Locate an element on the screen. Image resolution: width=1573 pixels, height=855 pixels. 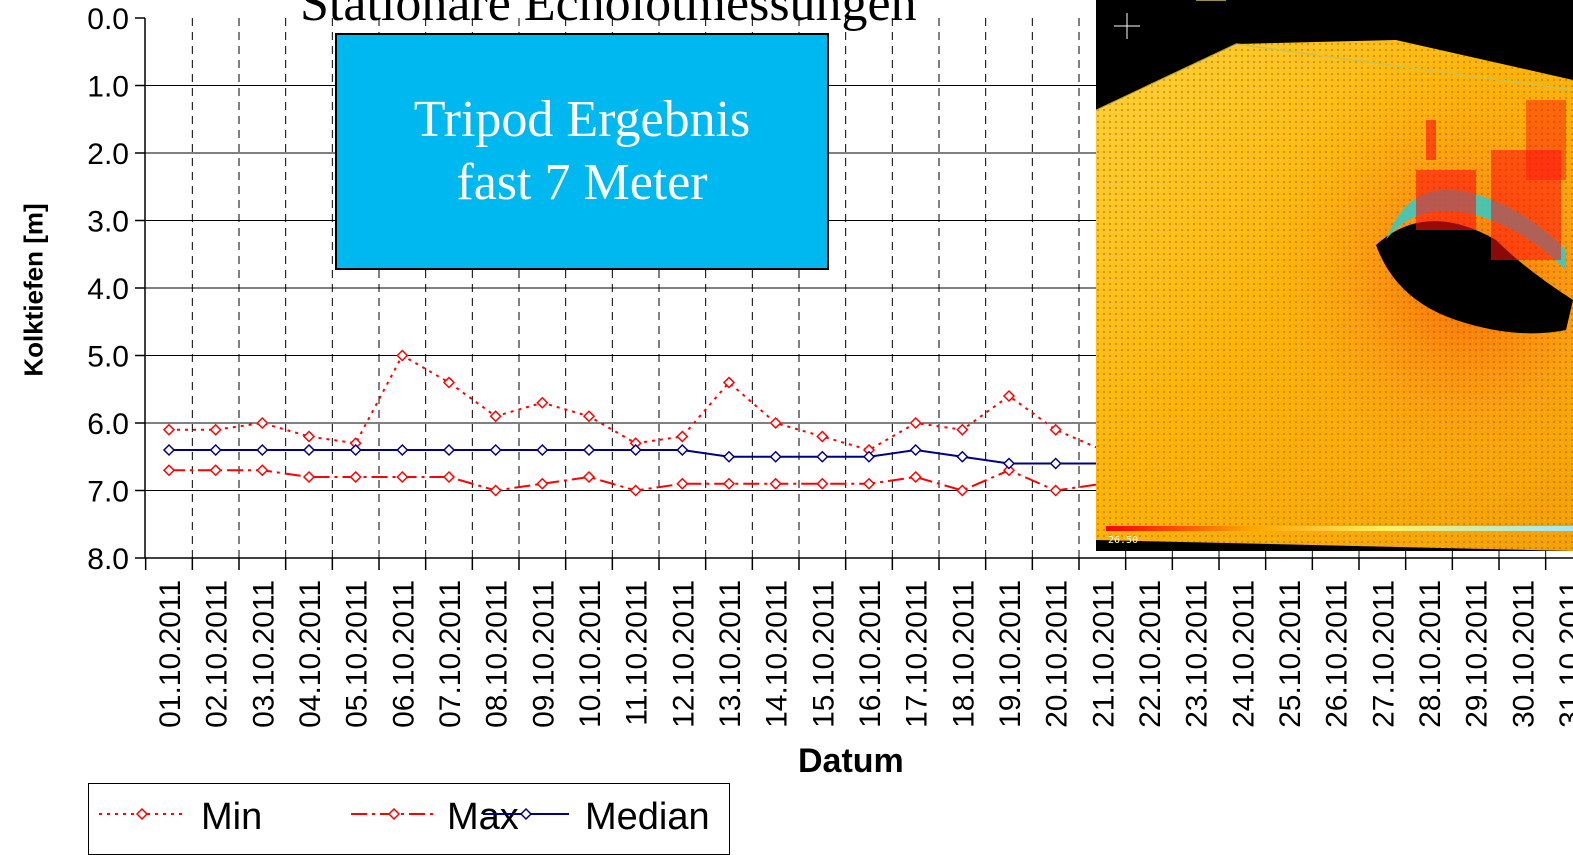
x-tick-label: 14.10.2011 is located at coordinates (777, 654).